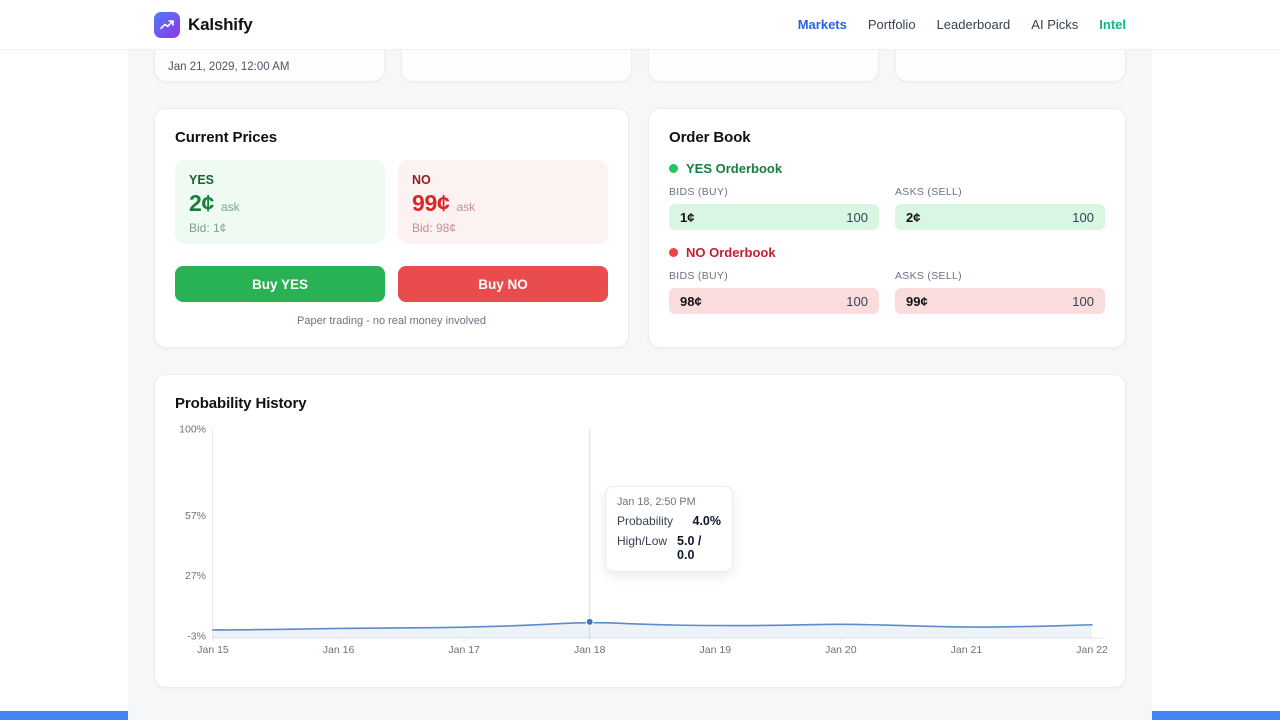 This screenshot has width=1280, height=720. What do you see at coordinates (687, 217) in the screenshot?
I see `yes-bid-price: 1¢` at bounding box center [687, 217].